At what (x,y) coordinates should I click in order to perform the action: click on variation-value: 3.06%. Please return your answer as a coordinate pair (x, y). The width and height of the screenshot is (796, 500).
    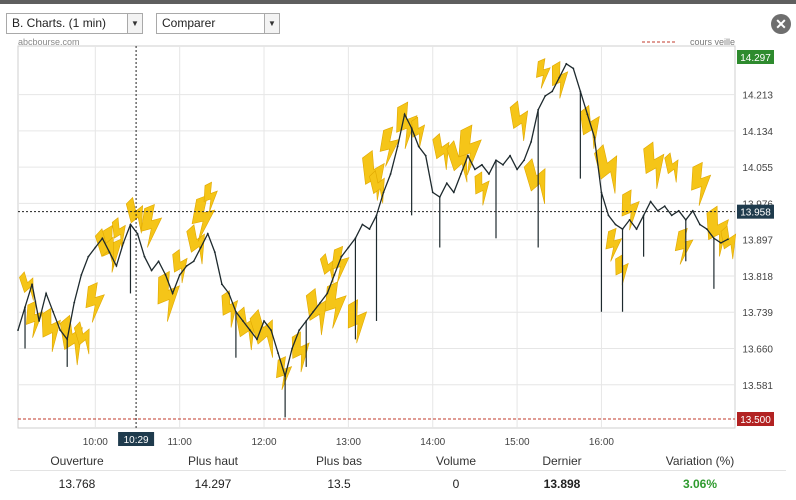
    Looking at the image, I should click on (700, 484).